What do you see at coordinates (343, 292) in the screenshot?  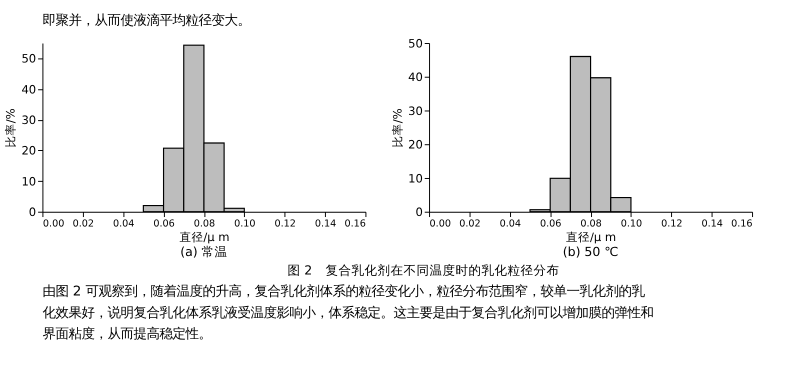 I see `text: 由图 2 可观察到，随着温度的升高，复合乳化剂体系的粒径变化小，粒径分布范围窄，较单一乳化剂的乳` at bounding box center [343, 292].